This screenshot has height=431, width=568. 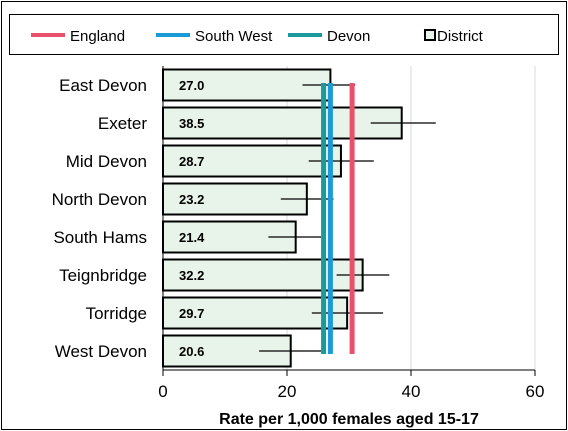 What do you see at coordinates (411, 391) in the screenshot?
I see `x-tick-label-2: 40` at bounding box center [411, 391].